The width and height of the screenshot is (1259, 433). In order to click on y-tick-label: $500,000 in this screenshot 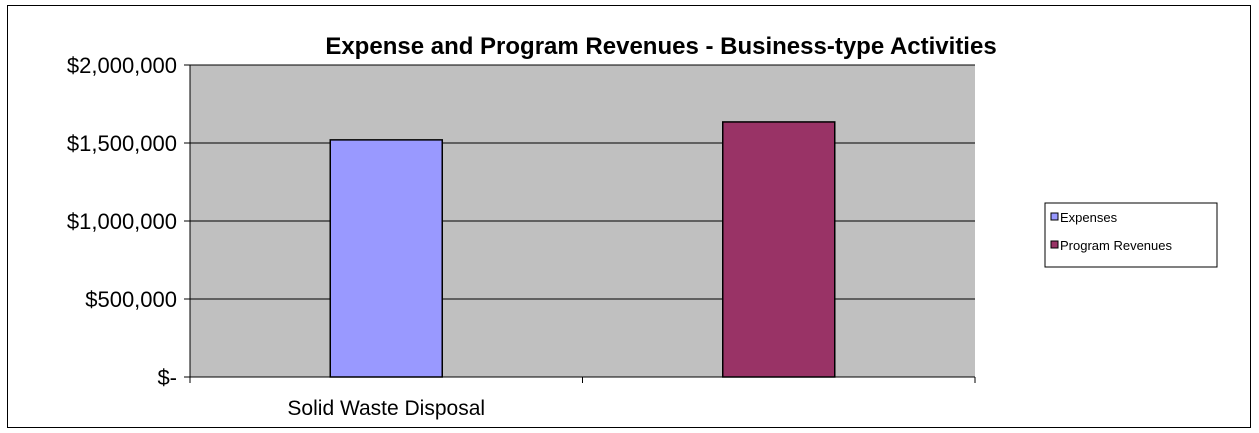, I will do `click(131, 299)`.